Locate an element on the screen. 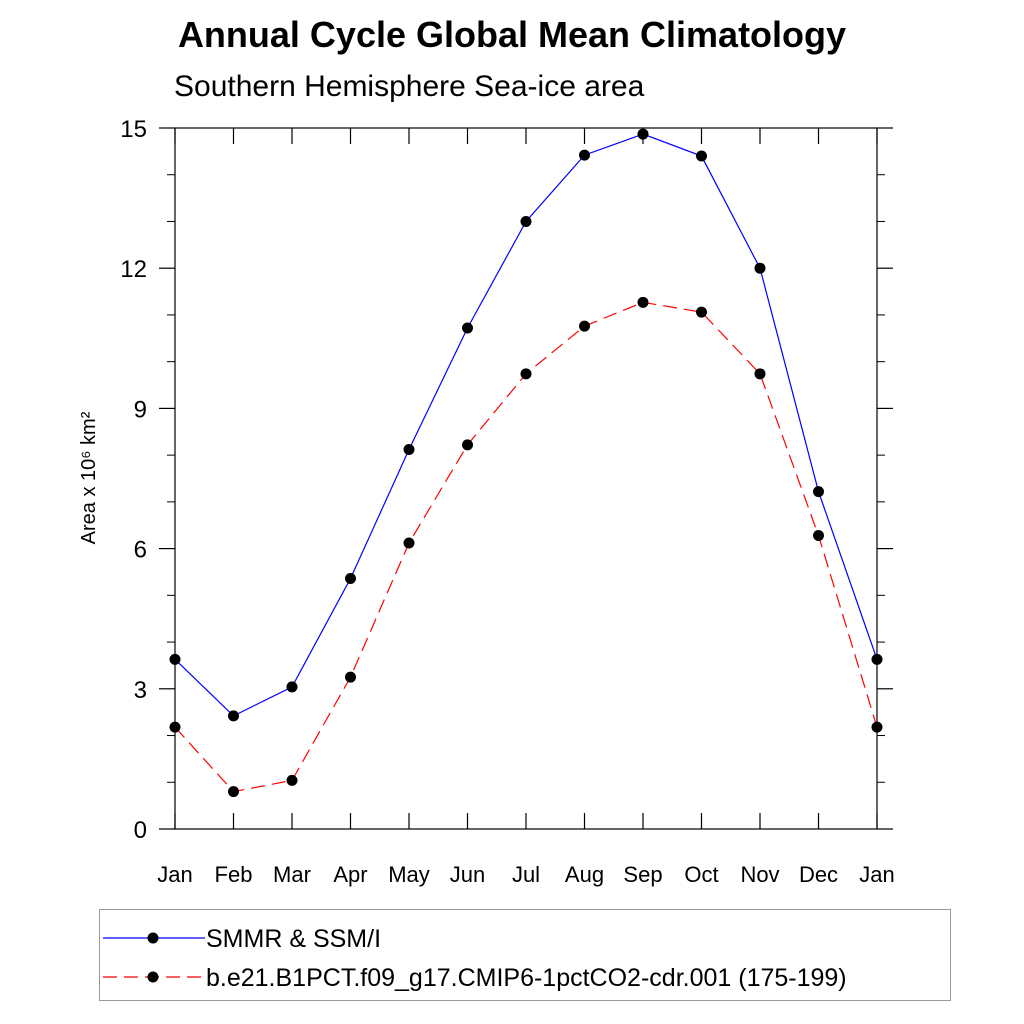  y-tick-label: 9 is located at coordinates (140, 409).